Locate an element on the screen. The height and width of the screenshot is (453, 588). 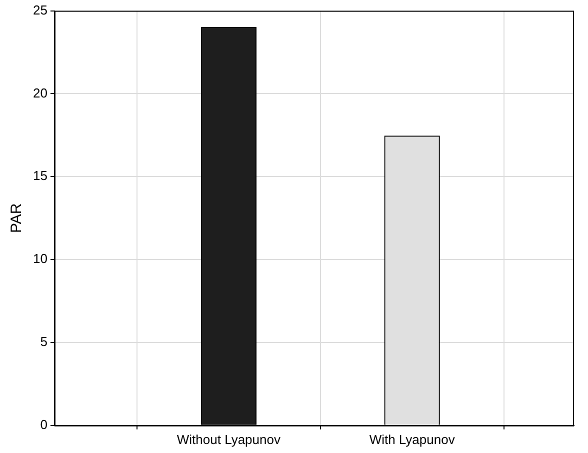
y-tick-label: 5 is located at coordinates (44, 342).